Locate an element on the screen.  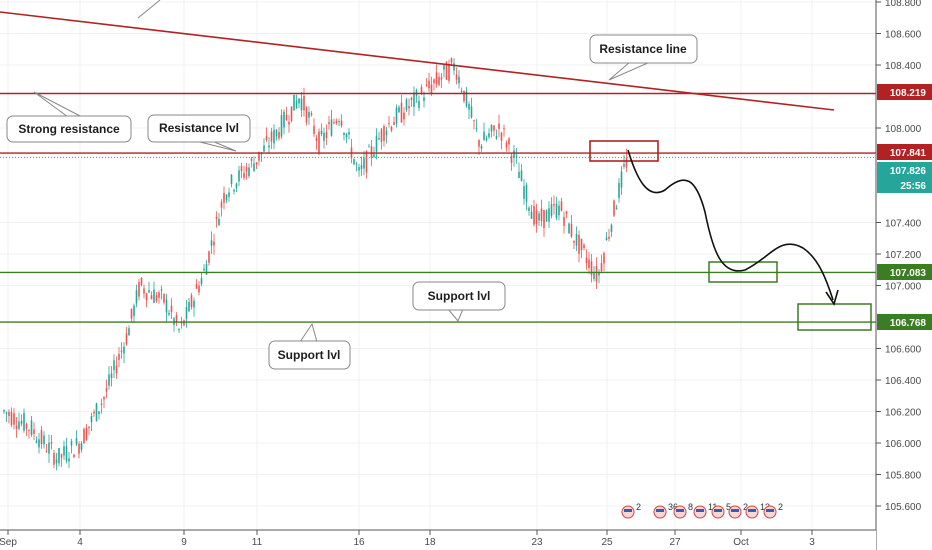
callout-support-lvl-lower: Support lvl is located at coordinates (309, 355).